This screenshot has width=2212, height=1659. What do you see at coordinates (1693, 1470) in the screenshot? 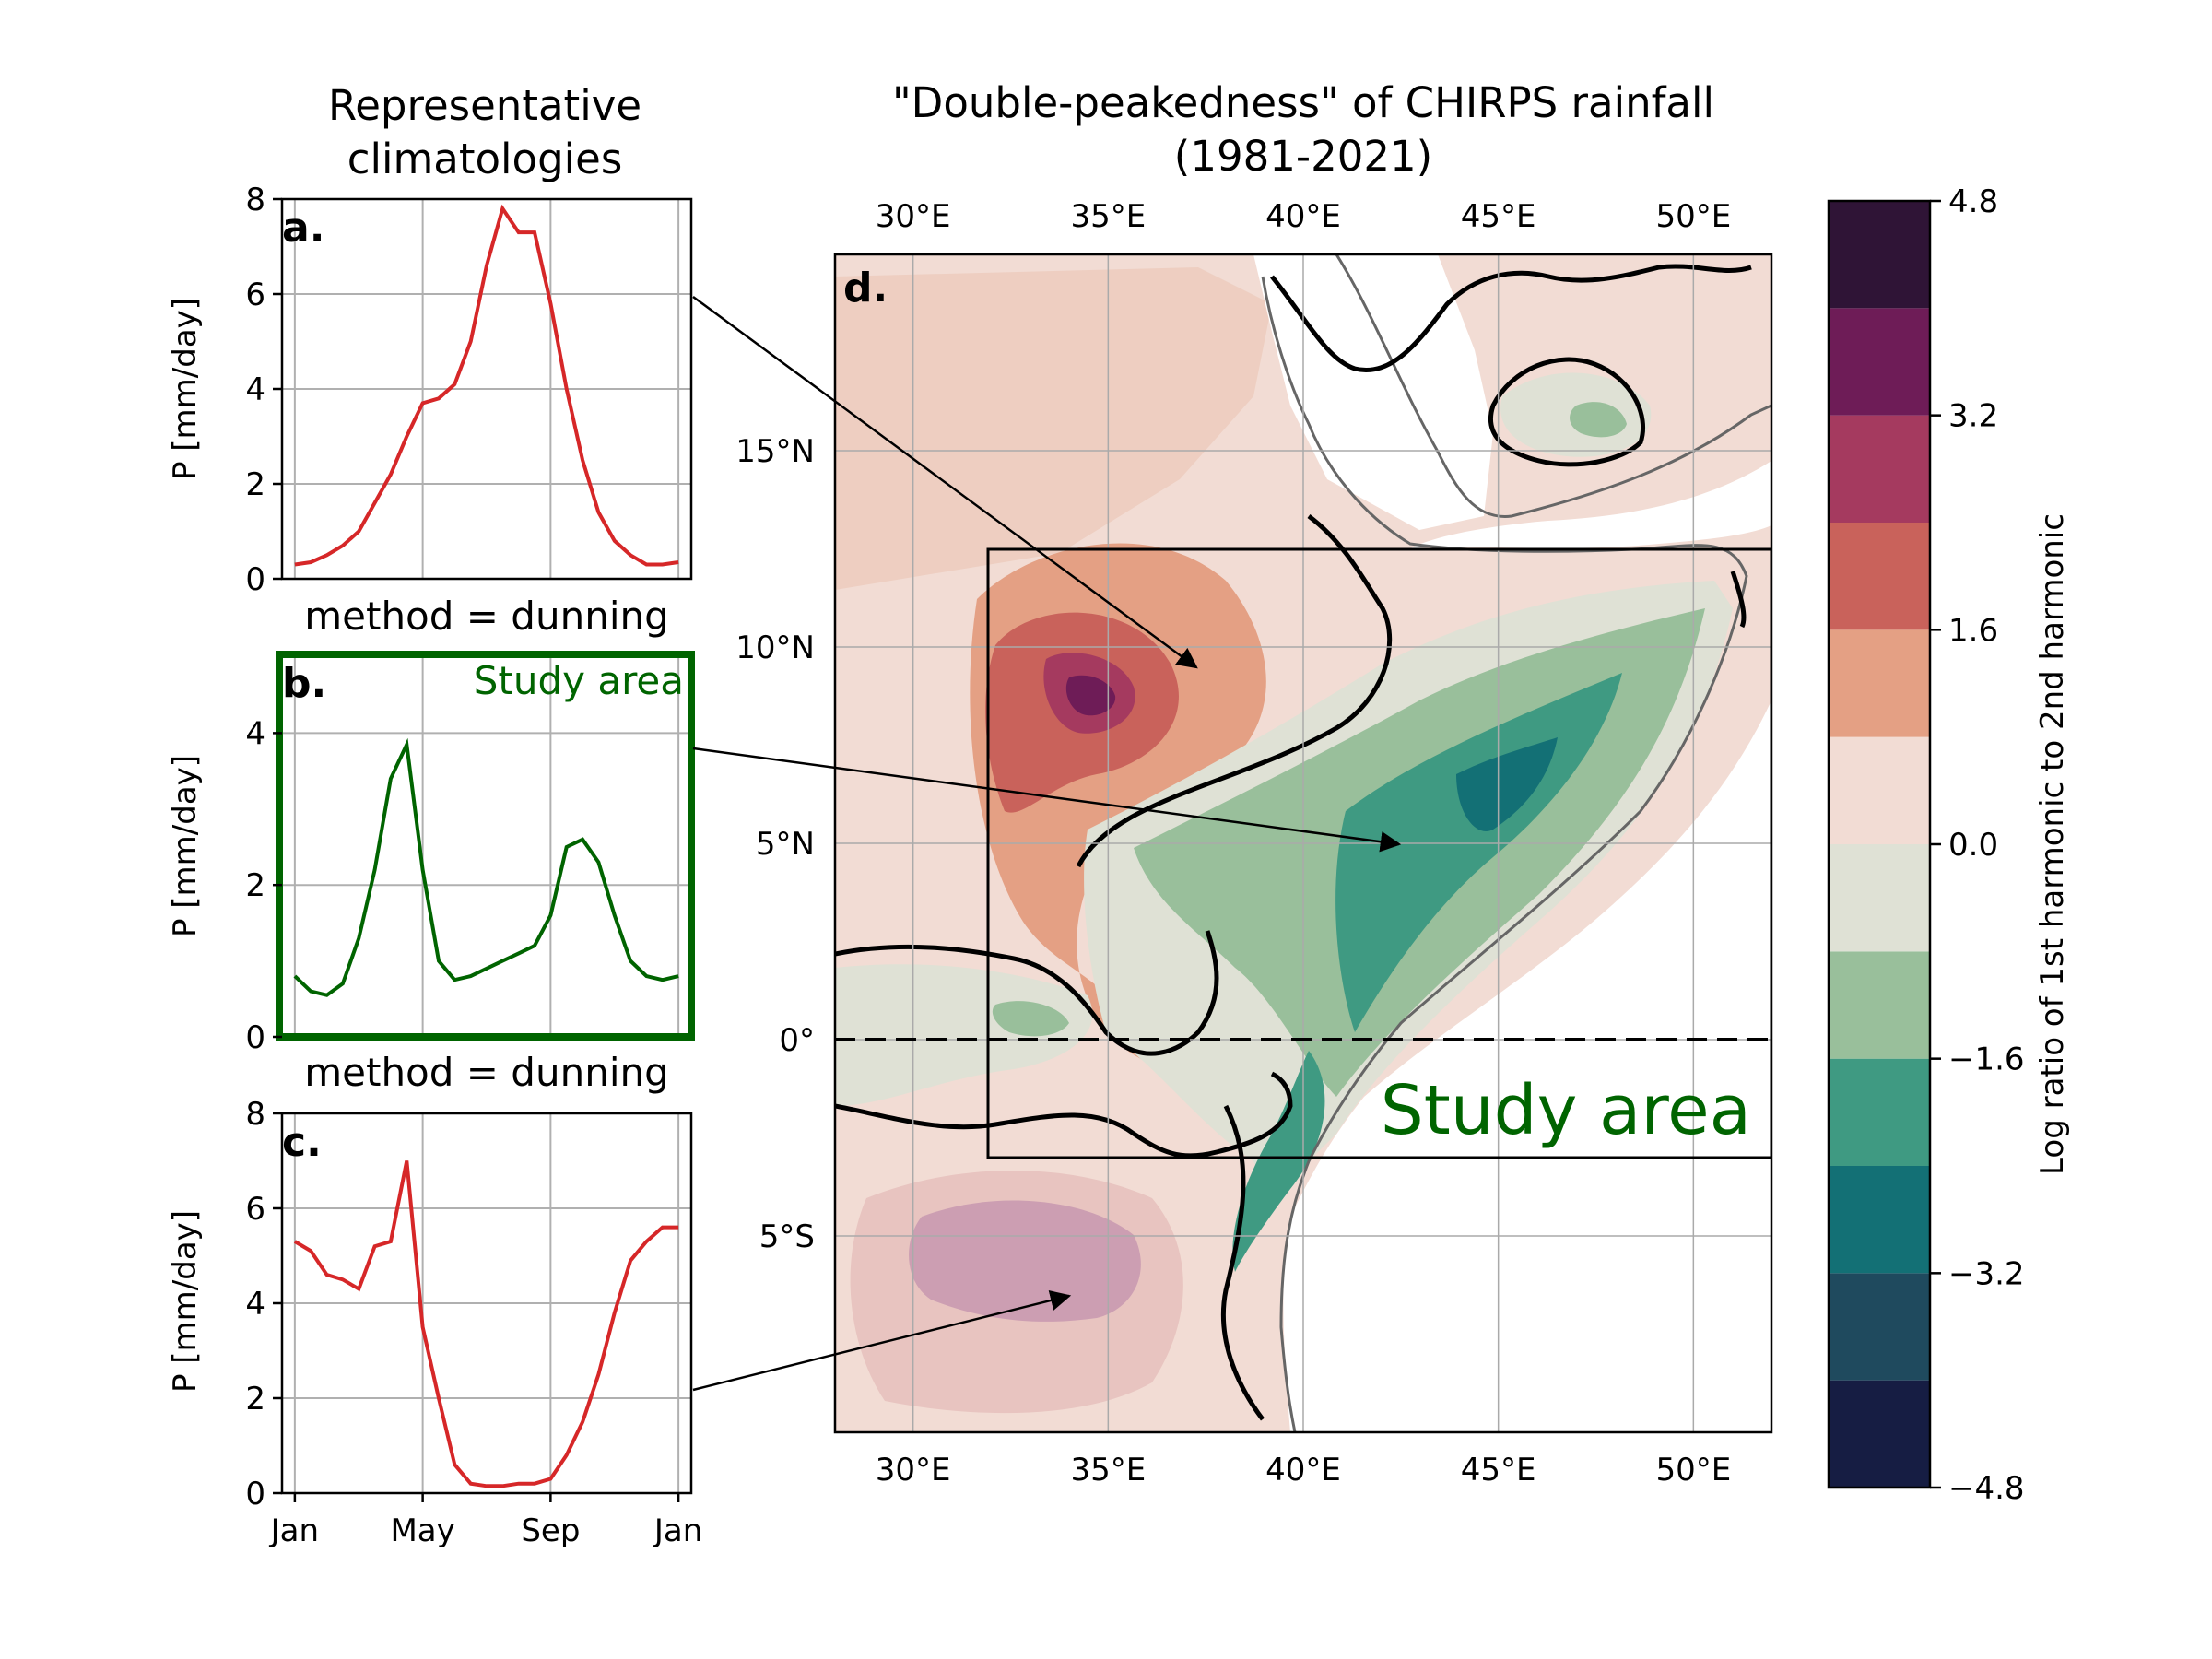
I see `map-lon-label-bottom: 50°E` at bounding box center [1693, 1470].